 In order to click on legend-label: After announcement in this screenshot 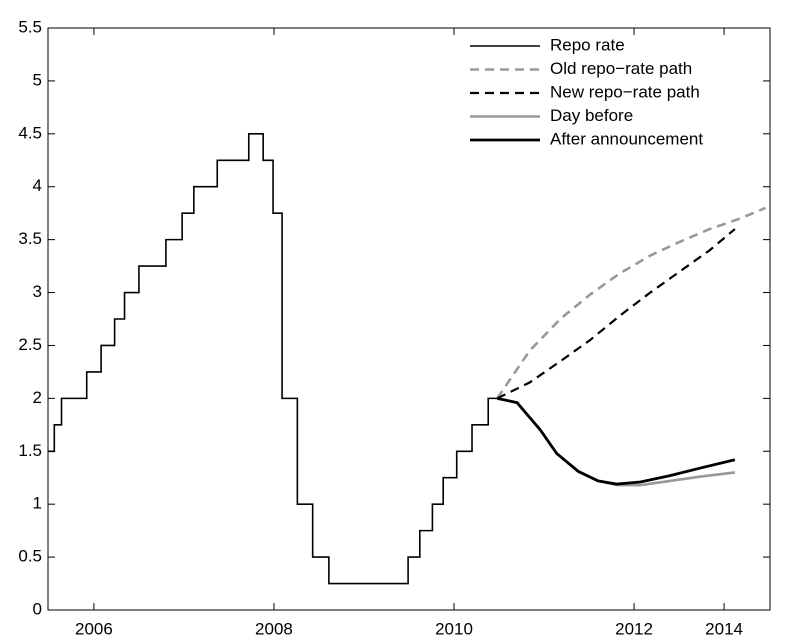, I will do `click(626, 138)`.